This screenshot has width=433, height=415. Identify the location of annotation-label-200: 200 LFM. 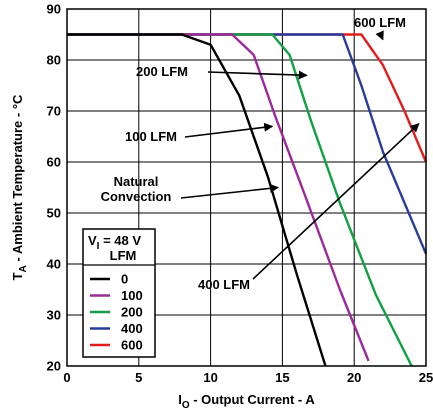
(162, 71).